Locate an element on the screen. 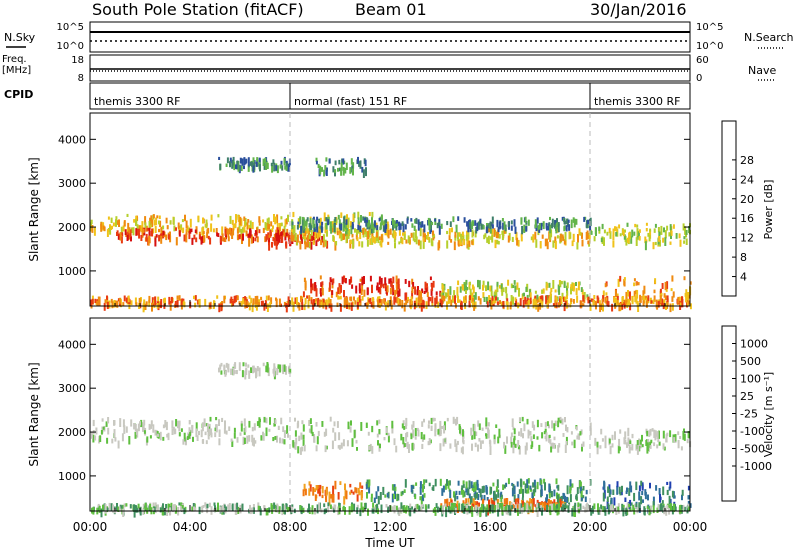 The width and height of the screenshot is (800, 554). beam-title: Beam 01 is located at coordinates (391, 9).